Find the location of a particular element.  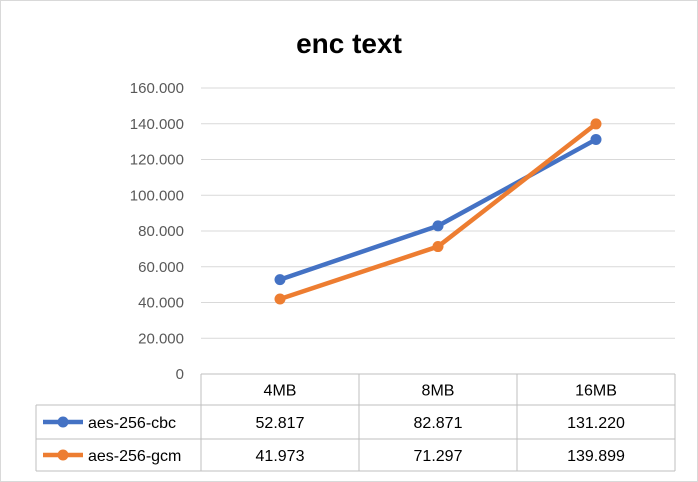

x-category-label: 16MB is located at coordinates (596, 391).